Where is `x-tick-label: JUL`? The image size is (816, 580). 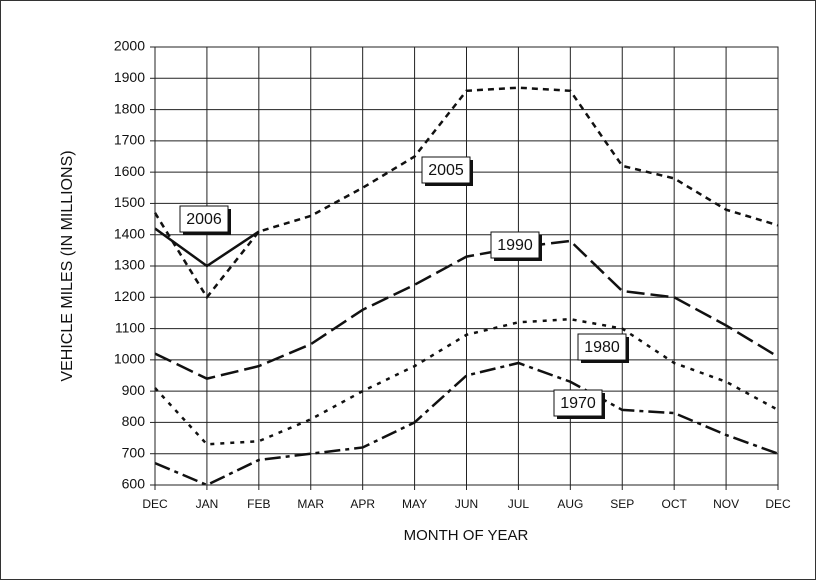
x-tick-label: JUL is located at coordinates (519, 504).